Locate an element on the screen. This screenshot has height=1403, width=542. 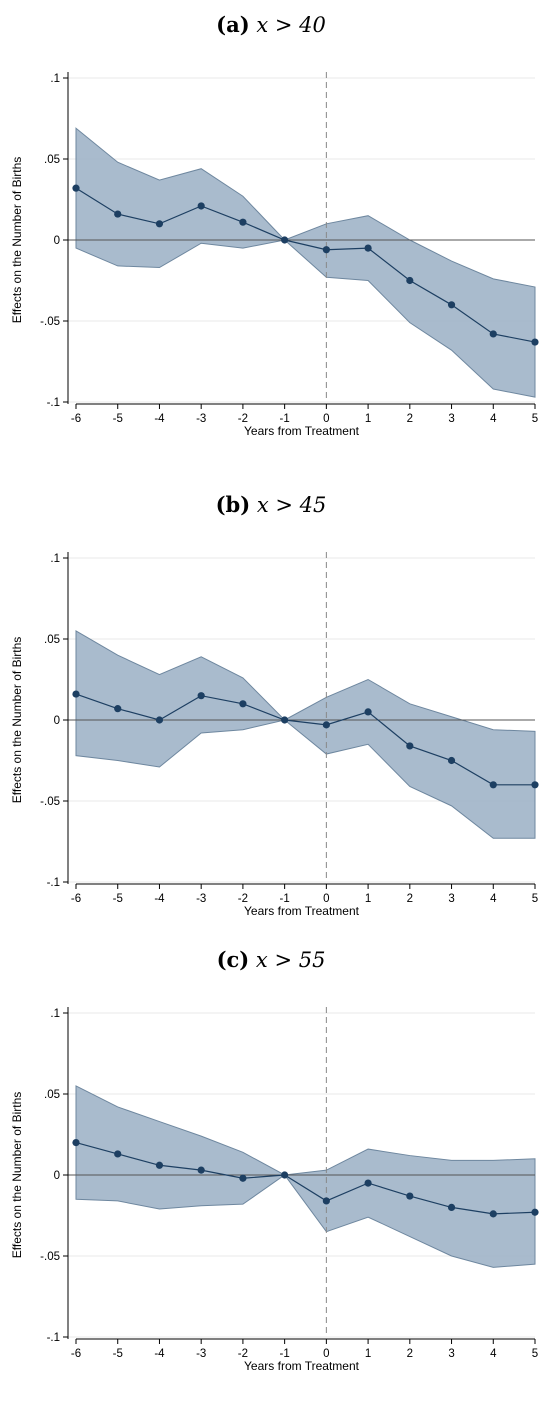
panel-condition: x > 45 is located at coordinates (291, 505).